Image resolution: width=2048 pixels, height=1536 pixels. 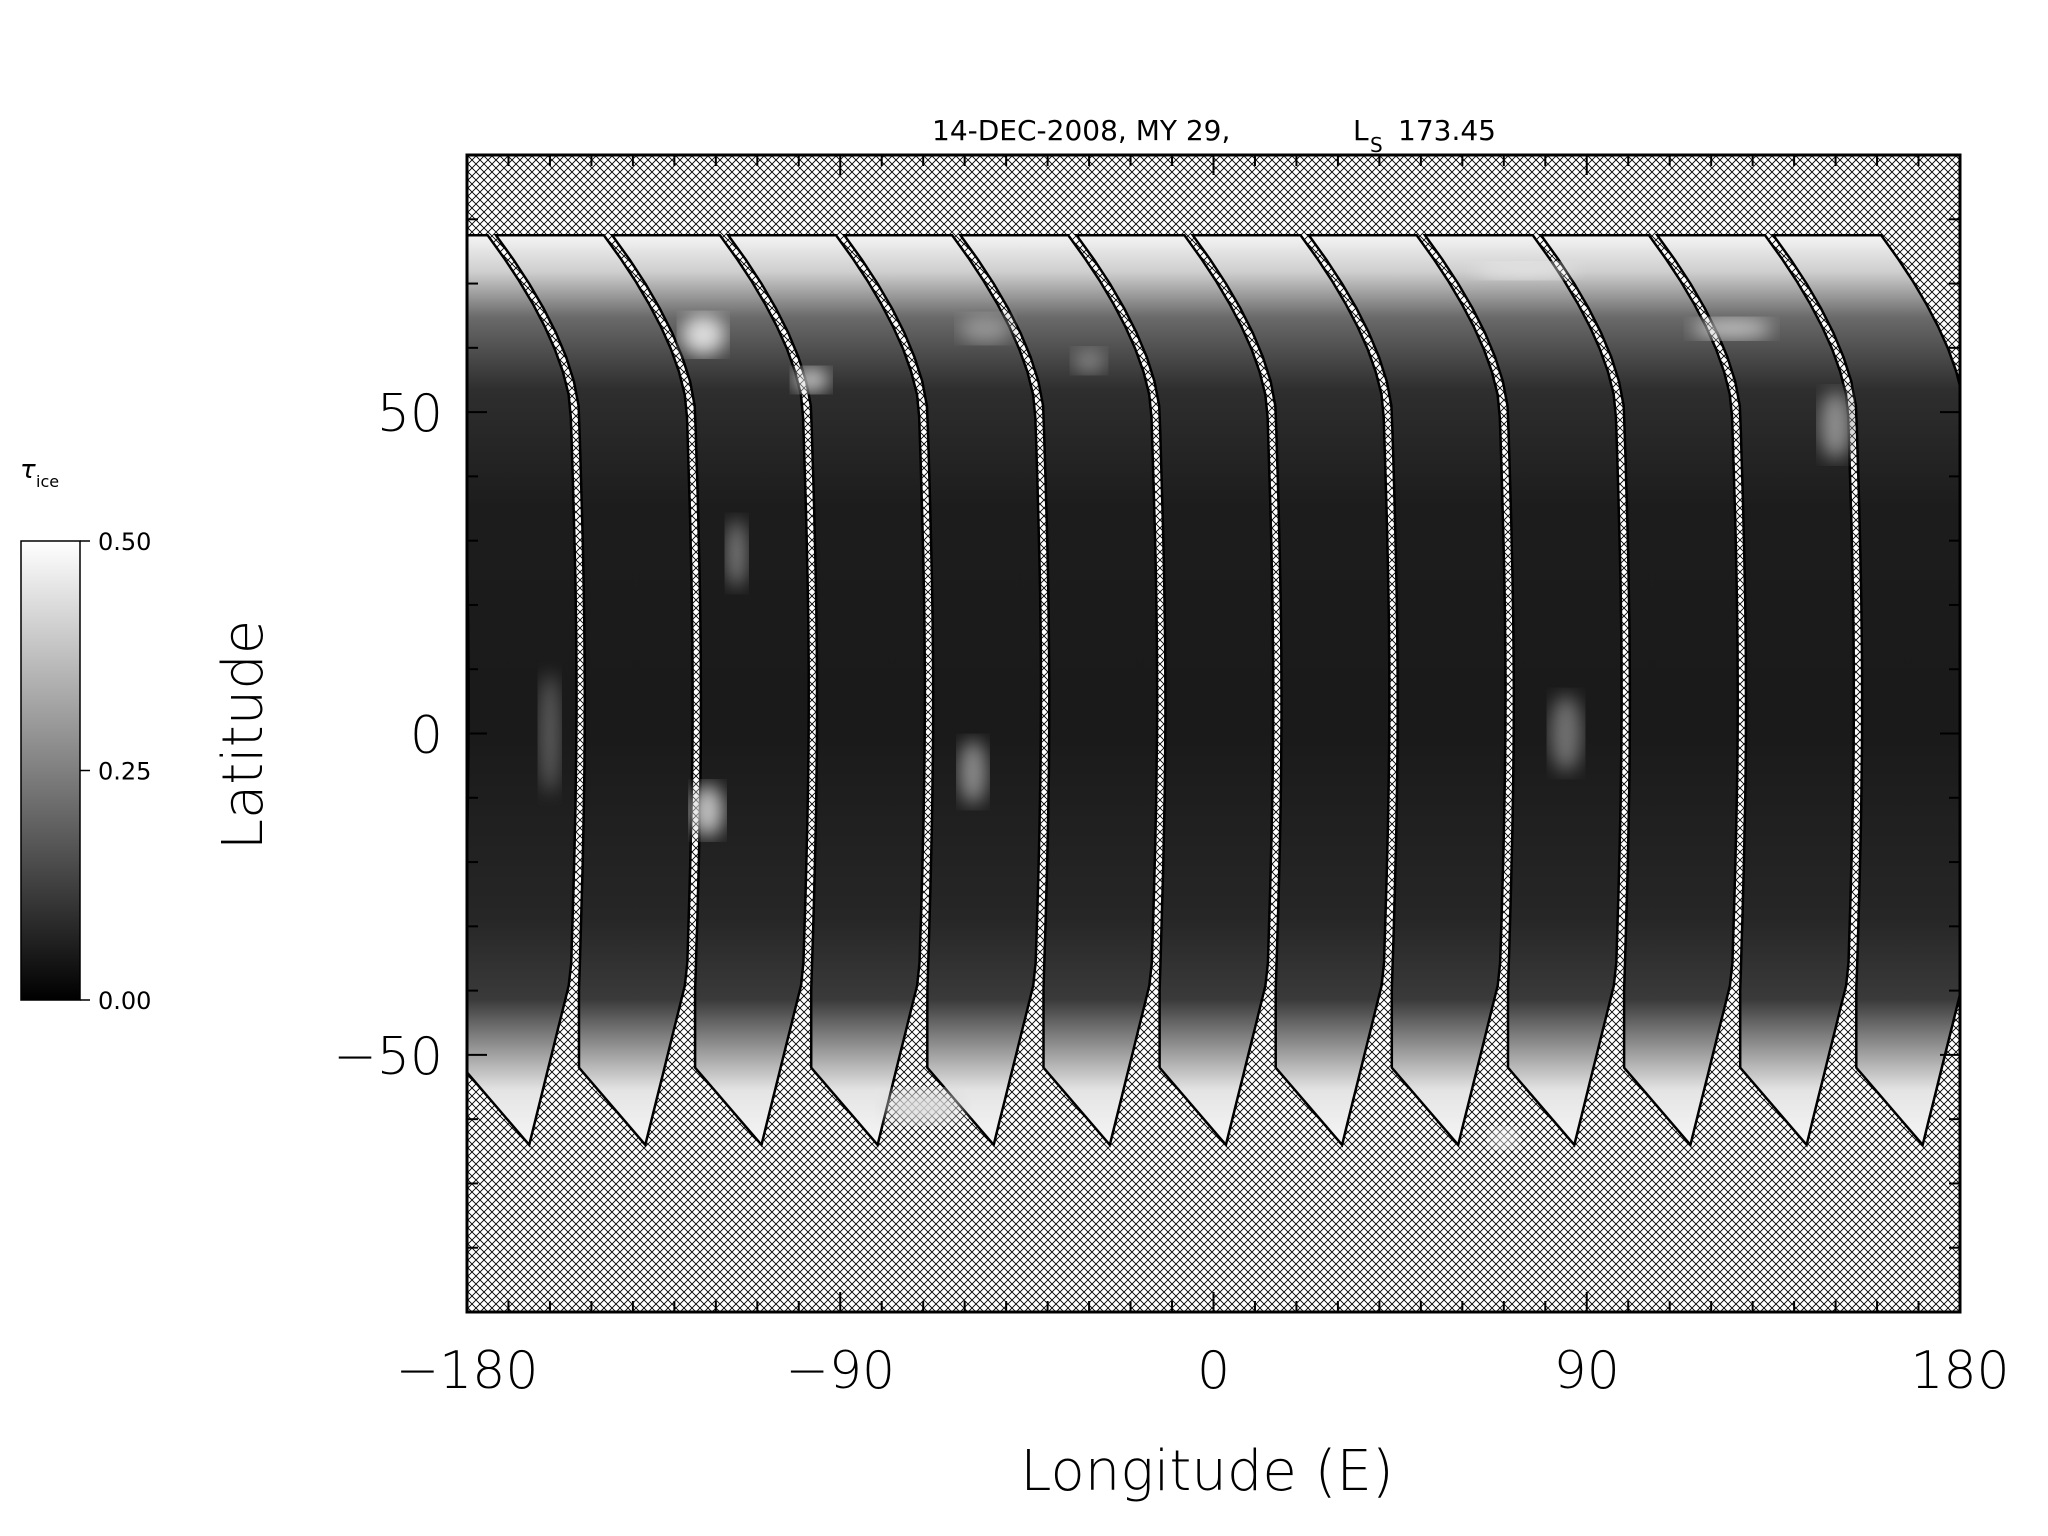 What do you see at coordinates (1587, 1371) in the screenshot?
I see `x-tick-label: 90` at bounding box center [1587, 1371].